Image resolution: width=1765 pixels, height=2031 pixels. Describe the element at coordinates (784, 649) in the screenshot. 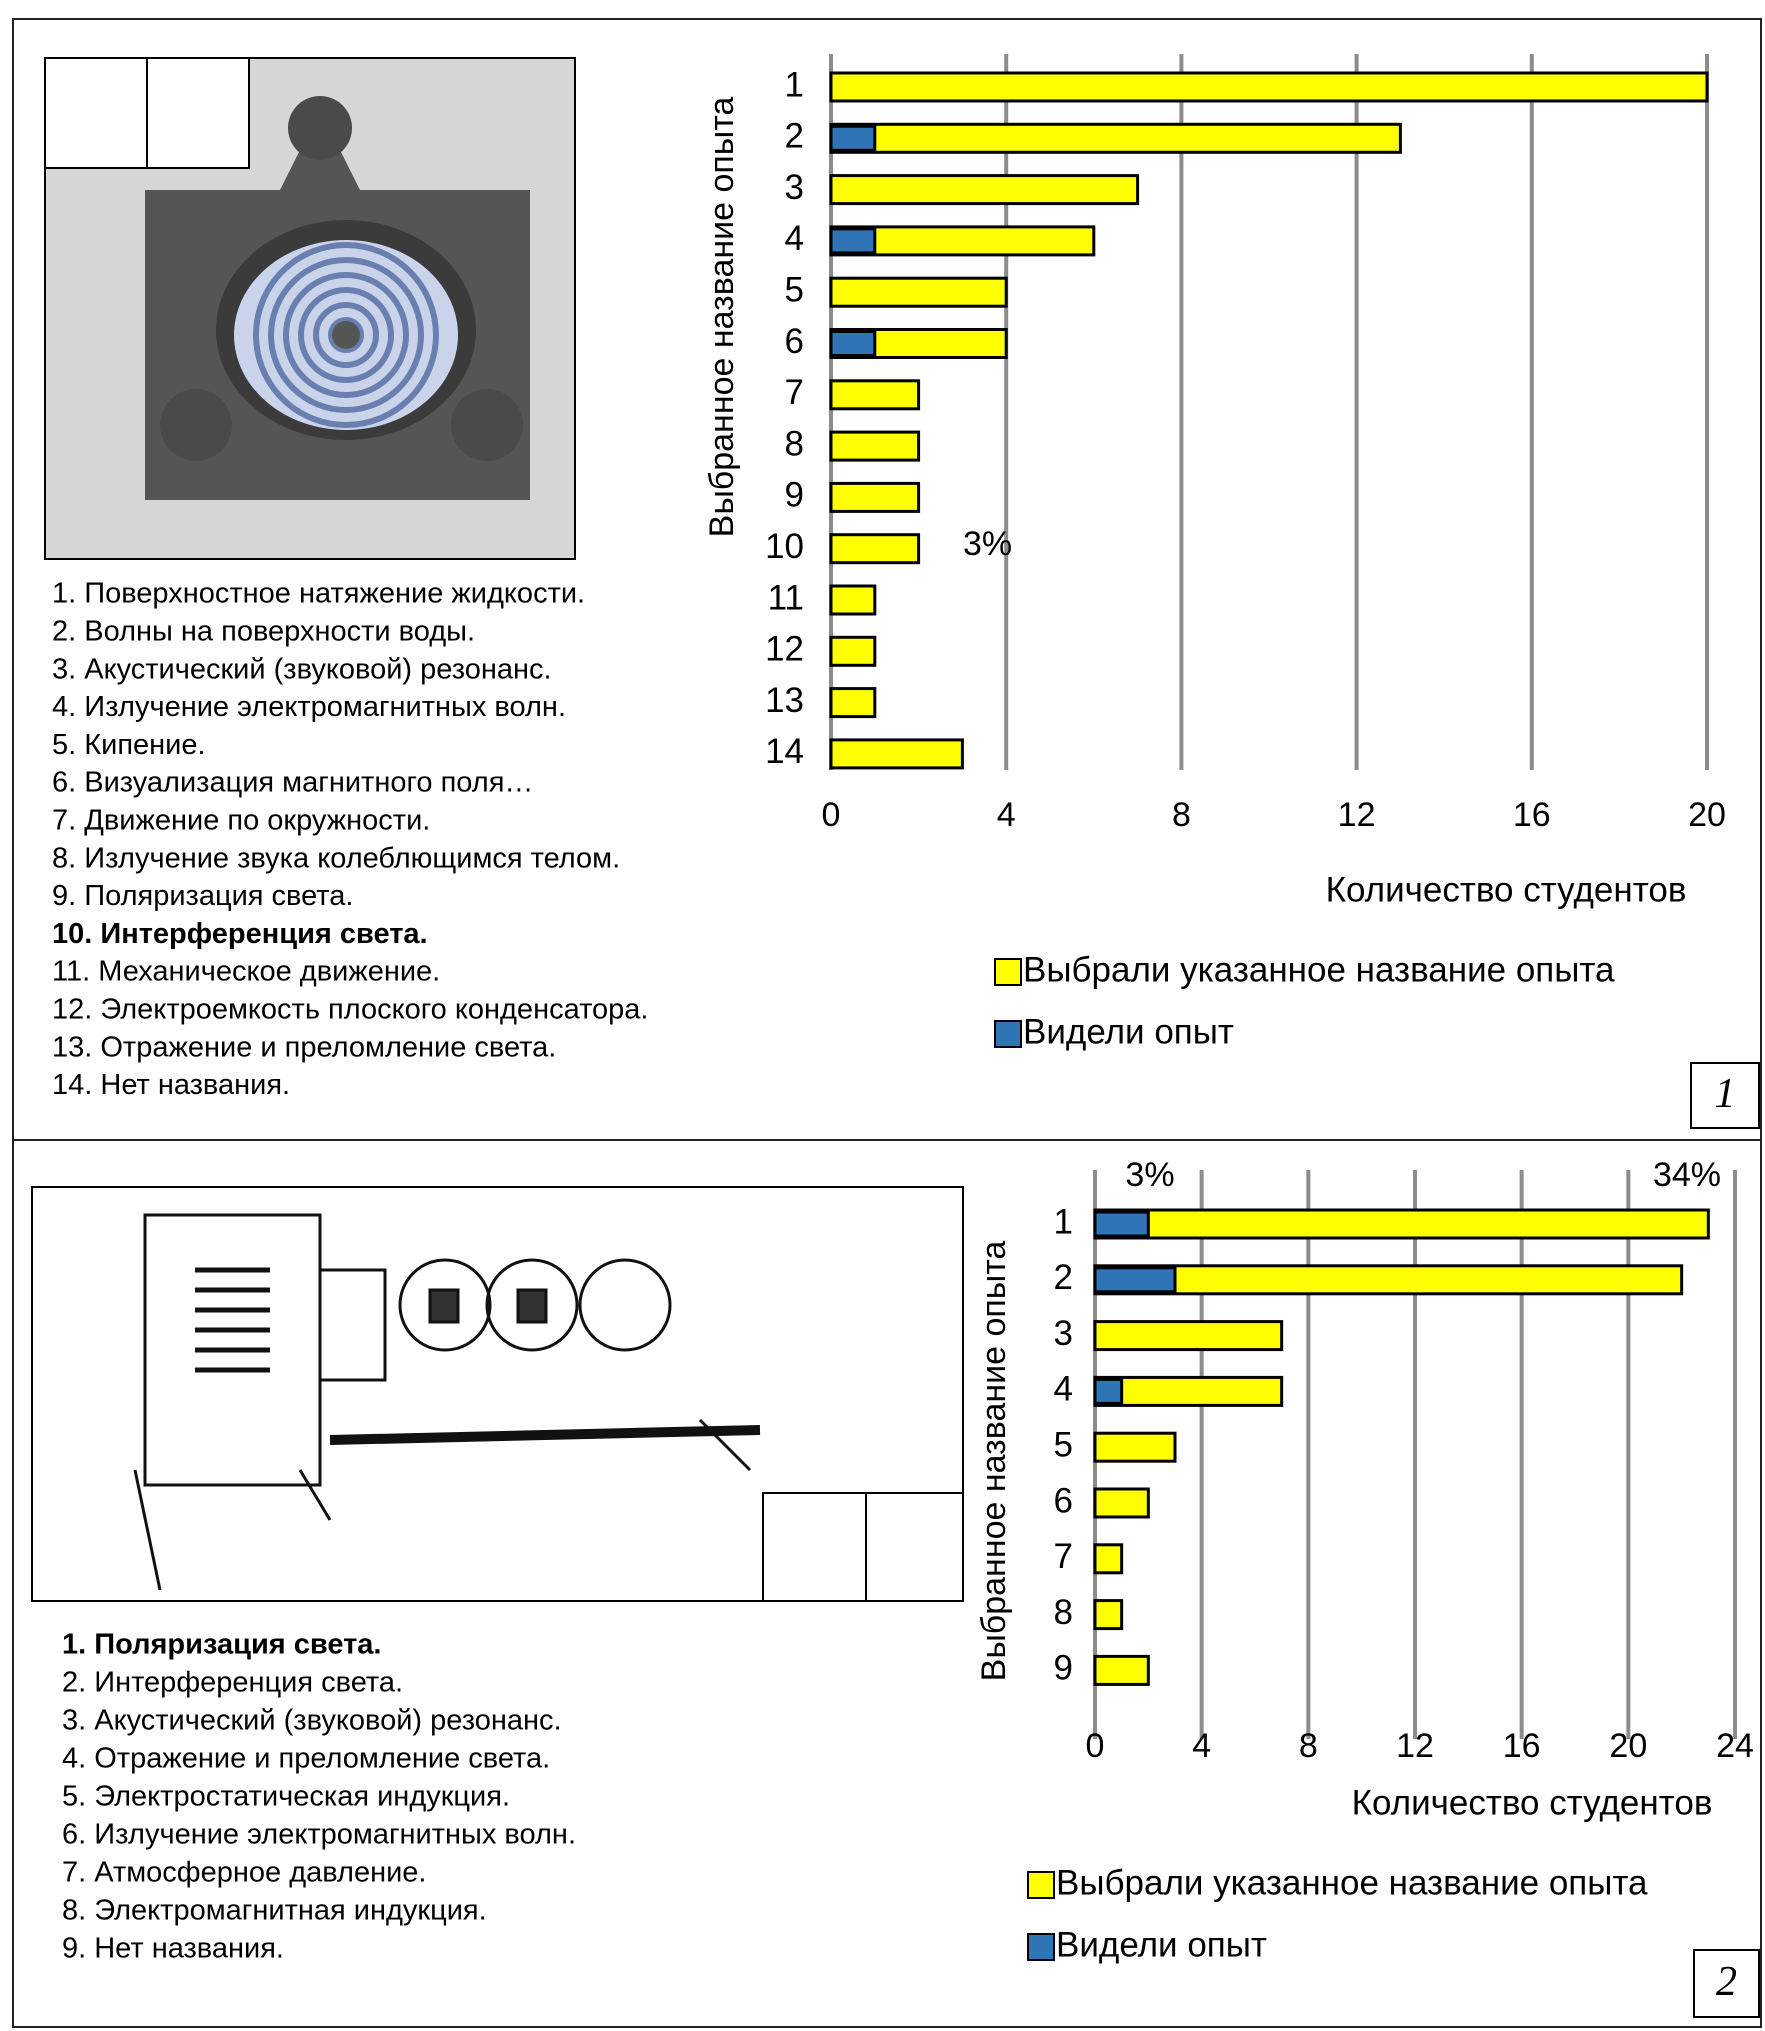

I see `y-tick-label: 12` at that location.